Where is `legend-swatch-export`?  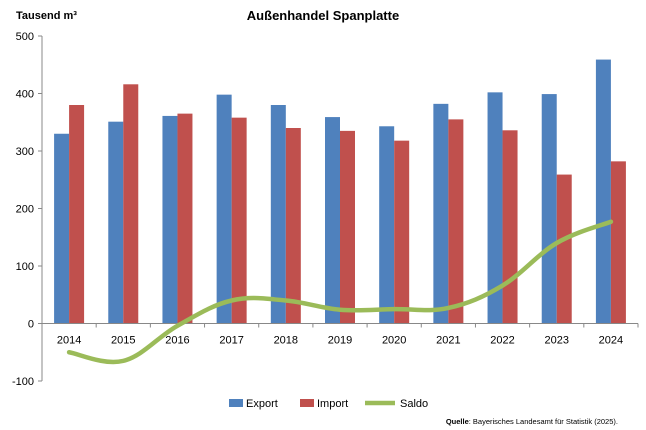 legend-swatch-export is located at coordinates (236, 403).